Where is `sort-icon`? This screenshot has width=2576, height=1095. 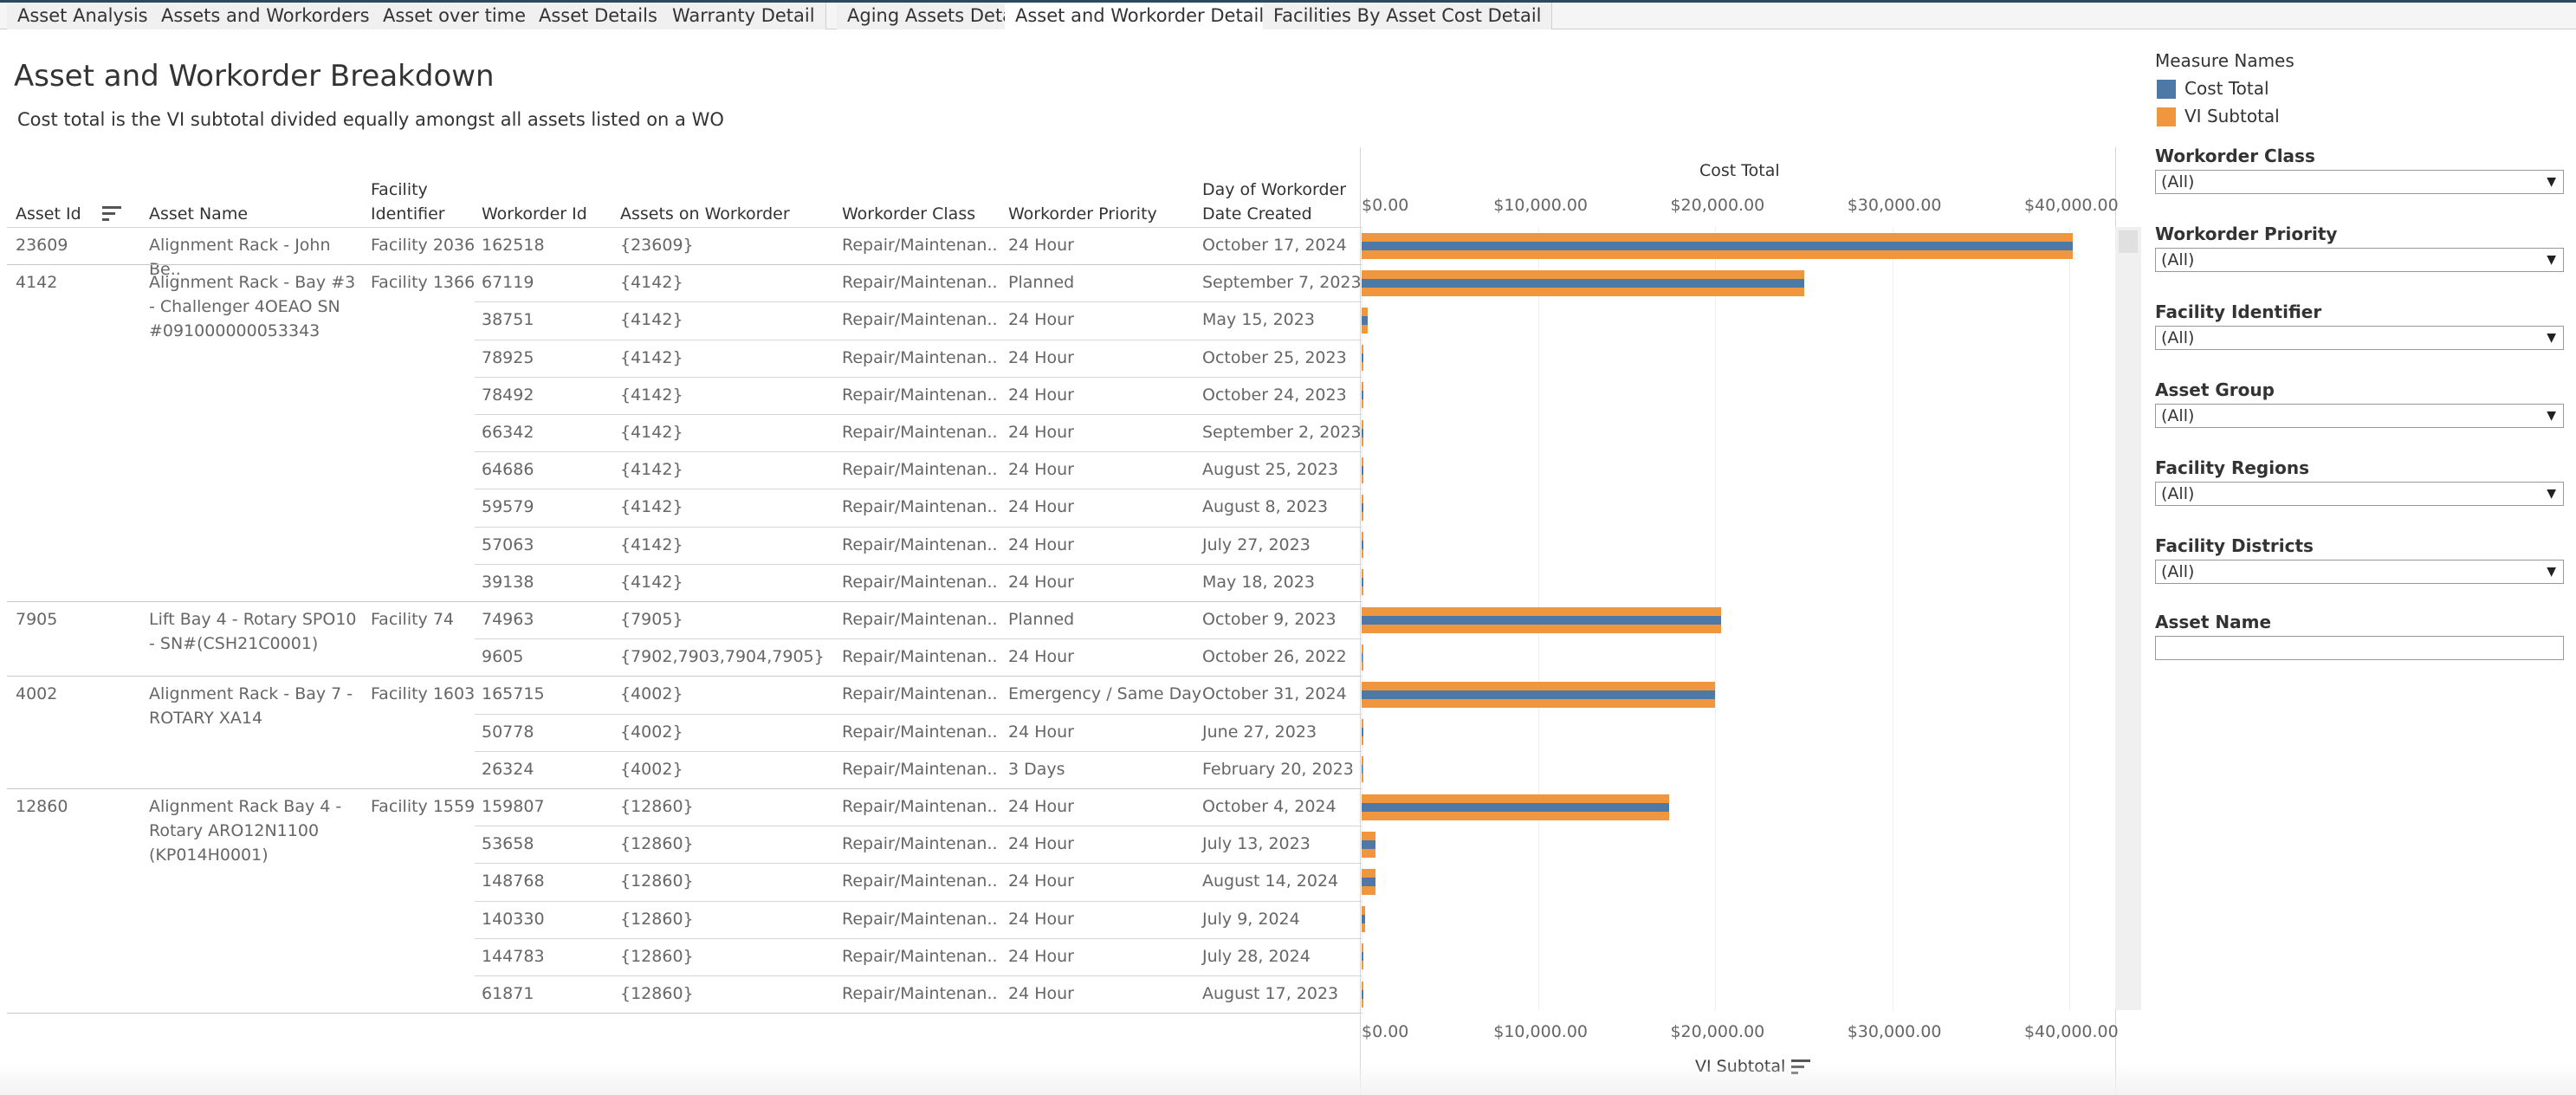 sort-icon is located at coordinates (111, 214).